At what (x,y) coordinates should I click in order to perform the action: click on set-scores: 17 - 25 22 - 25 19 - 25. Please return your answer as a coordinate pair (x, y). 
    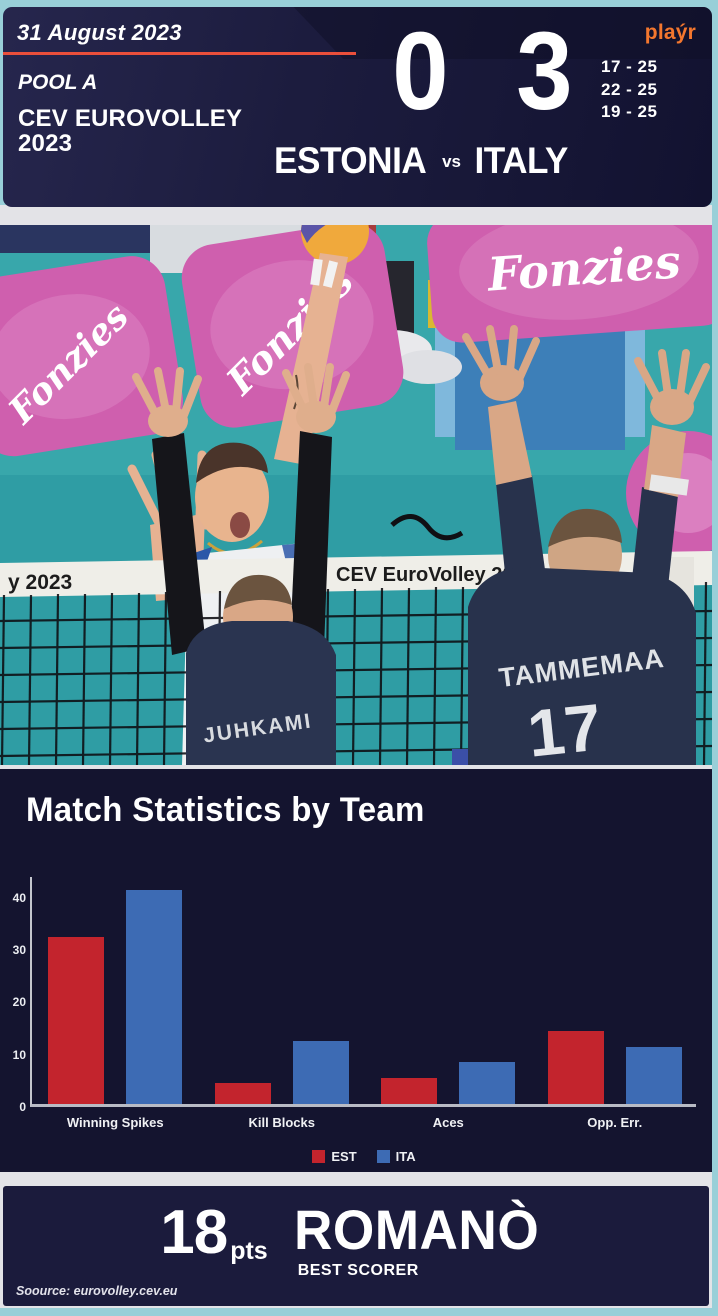
    Looking at the image, I should click on (629, 90).